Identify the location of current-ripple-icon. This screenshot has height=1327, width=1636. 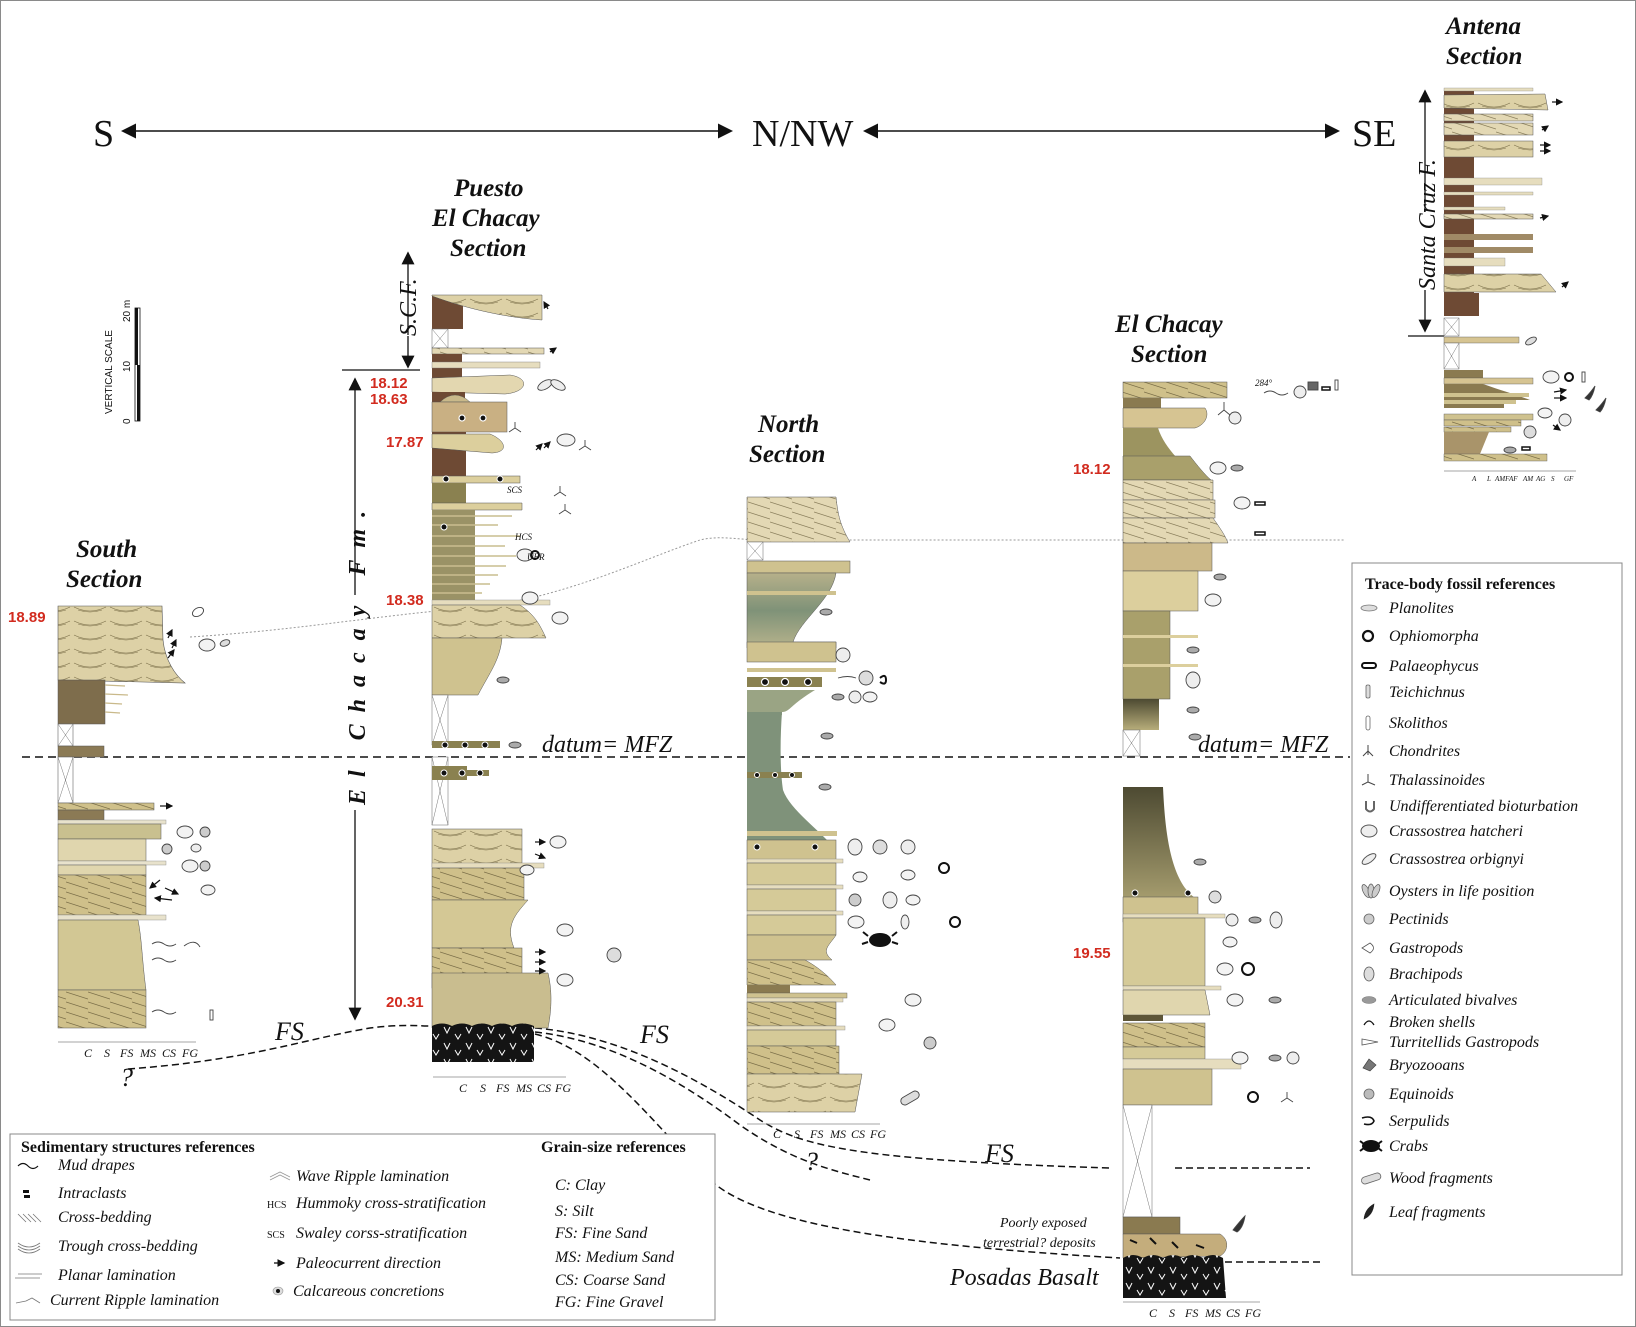
(28, 1300).